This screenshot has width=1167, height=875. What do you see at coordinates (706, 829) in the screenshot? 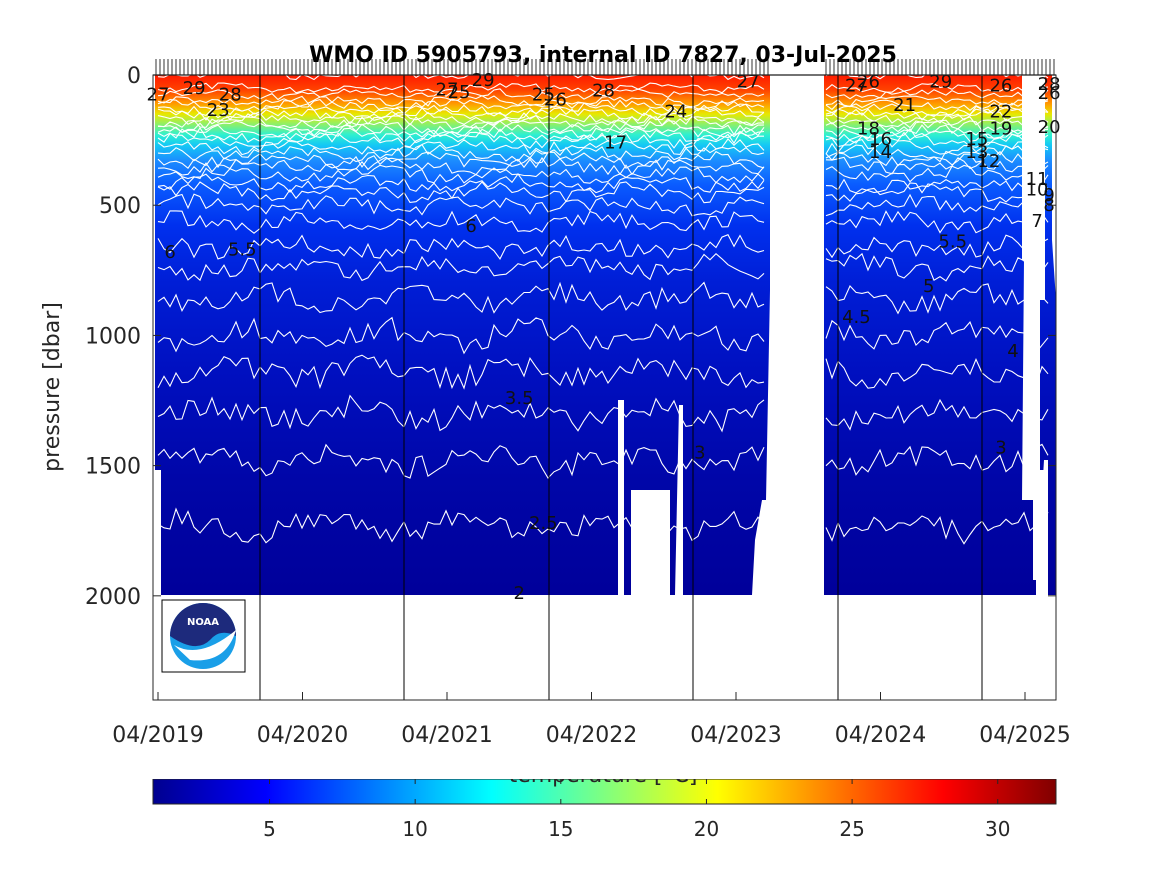
I see `colorbar-tick-label: 20` at bounding box center [706, 829].